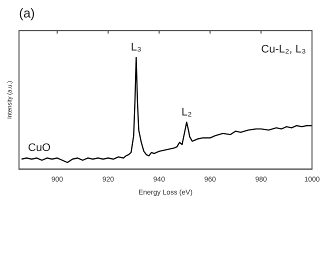  What do you see at coordinates (27, 12) in the screenshot?
I see `chart-title: (a)` at bounding box center [27, 12].